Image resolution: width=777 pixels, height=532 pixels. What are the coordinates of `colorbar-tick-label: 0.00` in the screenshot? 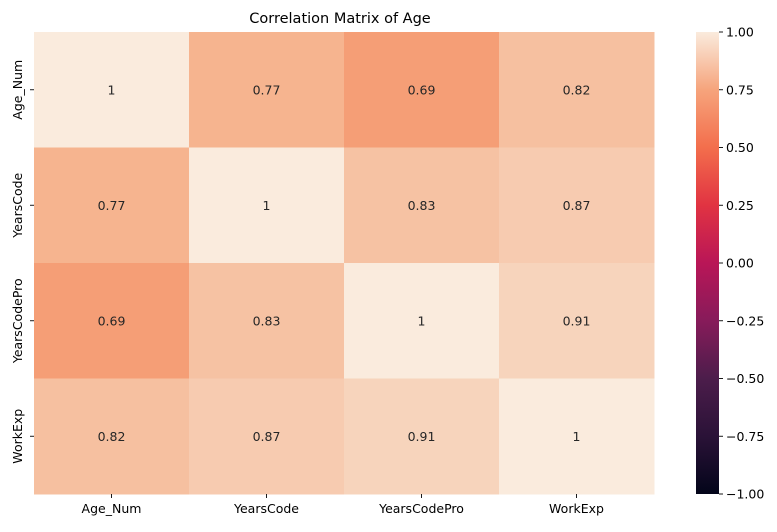 It's located at (740, 263).